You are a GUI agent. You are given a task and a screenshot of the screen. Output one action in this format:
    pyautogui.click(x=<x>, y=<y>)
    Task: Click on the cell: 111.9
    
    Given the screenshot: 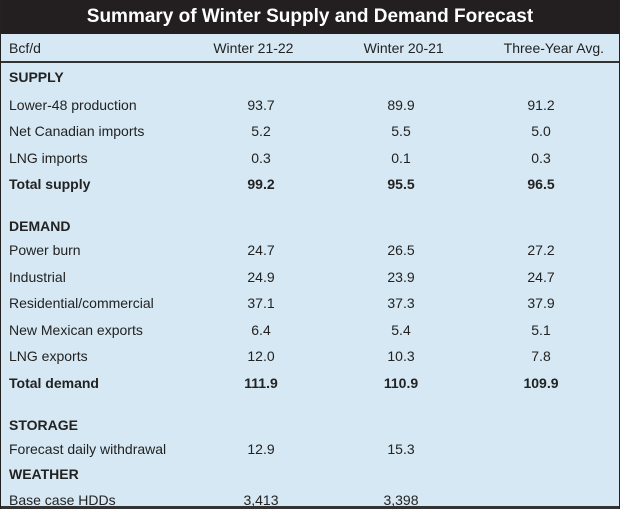 What is the action you would take?
    pyautogui.click(x=261, y=383)
    